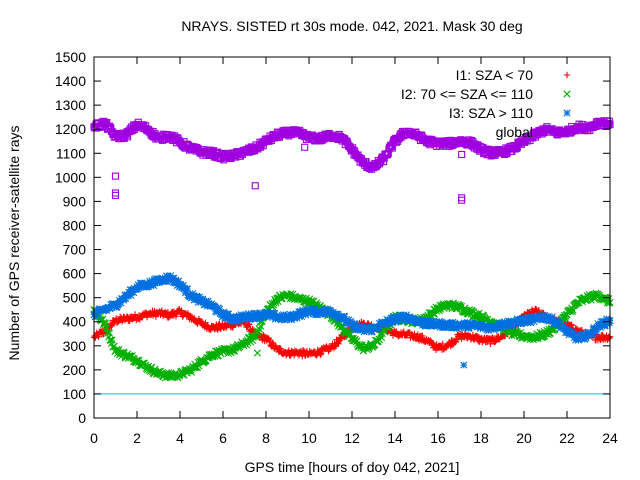 Image resolution: width=640 pixels, height=480 pixels. What do you see at coordinates (223, 438) in the screenshot?
I see `x-tick-label: 6` at bounding box center [223, 438].